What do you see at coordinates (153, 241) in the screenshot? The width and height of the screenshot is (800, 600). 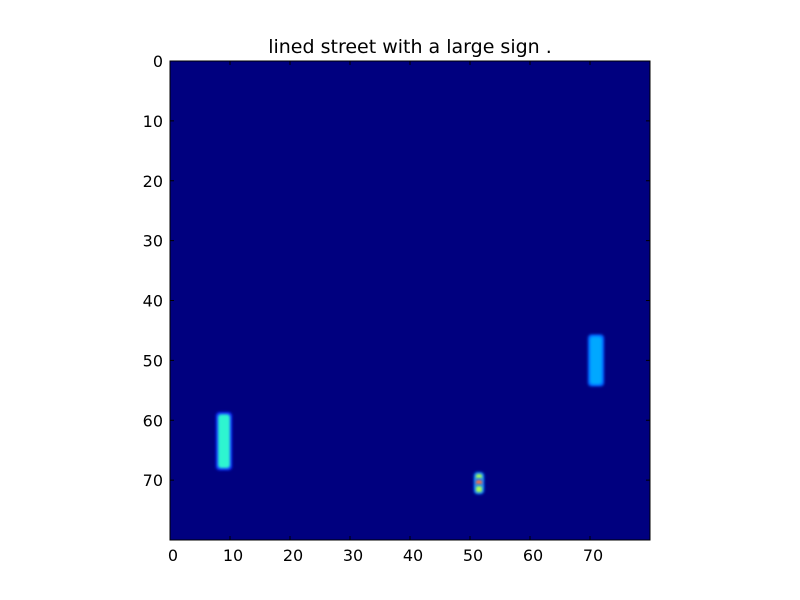 I see `y-tick-label-3: 30` at bounding box center [153, 241].